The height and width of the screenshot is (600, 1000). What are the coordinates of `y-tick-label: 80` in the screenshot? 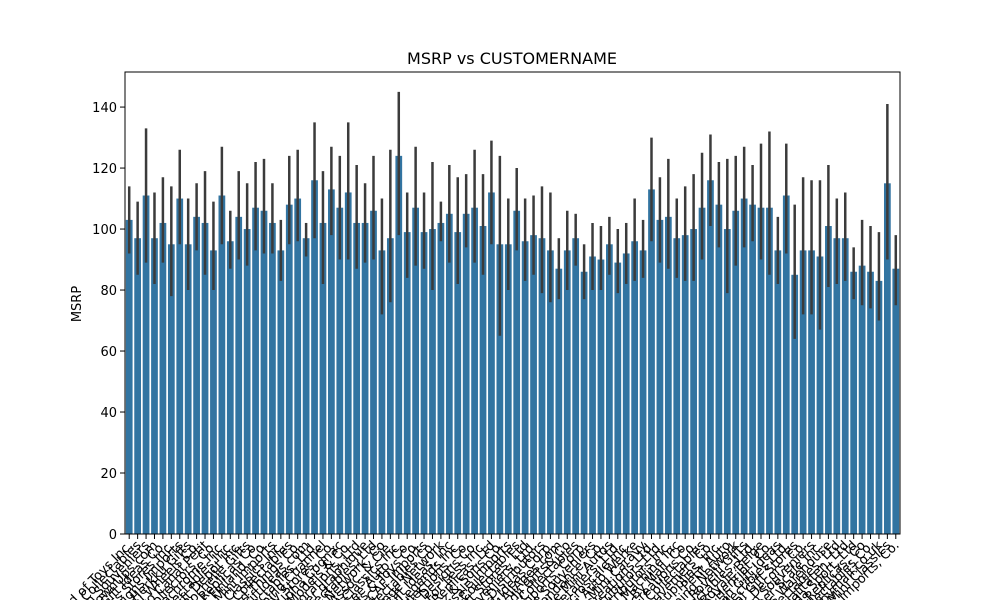 It's located at (108, 291).